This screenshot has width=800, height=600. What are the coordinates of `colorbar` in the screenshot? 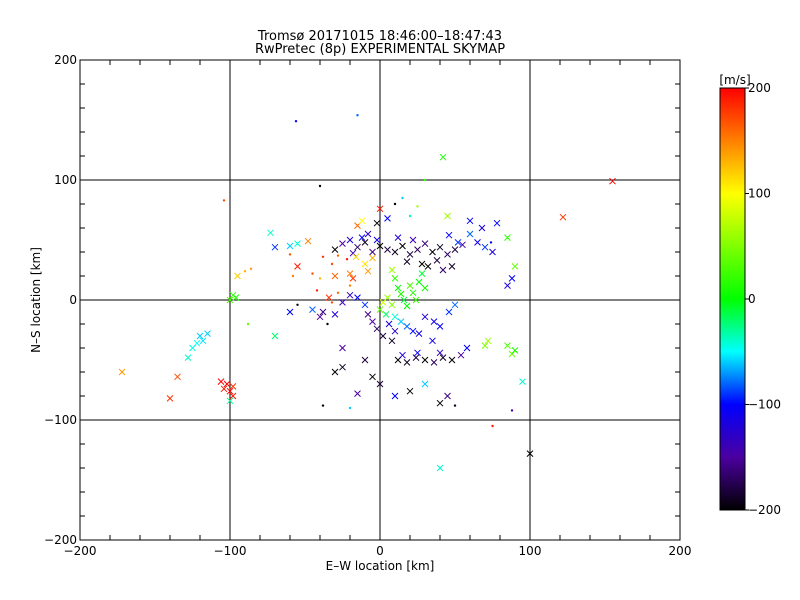 It's located at (732, 299).